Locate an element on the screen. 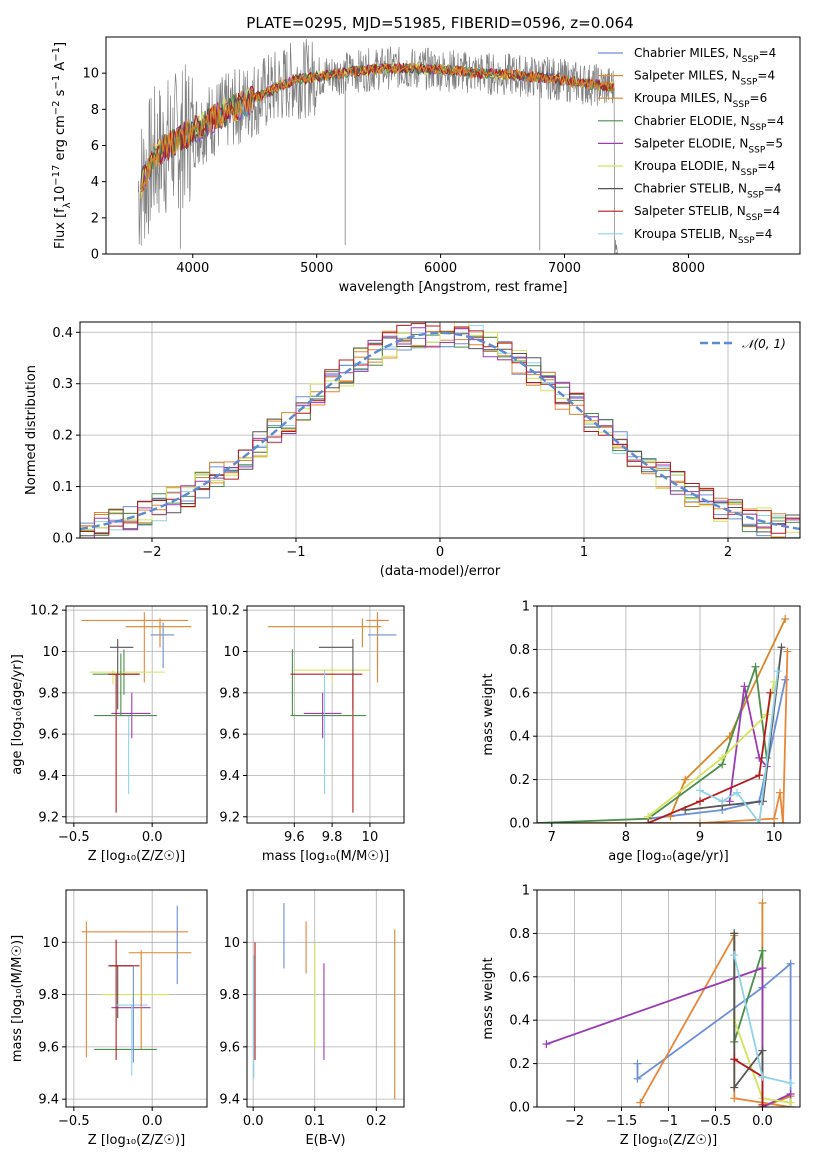  y-label-part: Flux [f is located at coordinates (60, 228).